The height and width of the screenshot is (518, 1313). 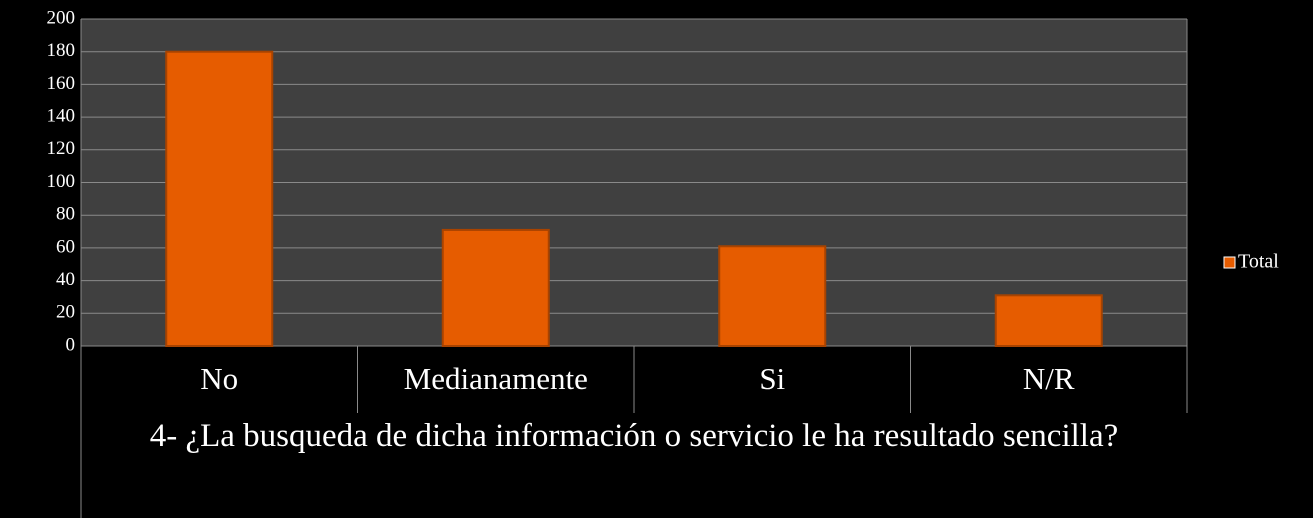 What do you see at coordinates (71, 344) in the screenshot?
I see `y-tick-label: 0` at bounding box center [71, 344].